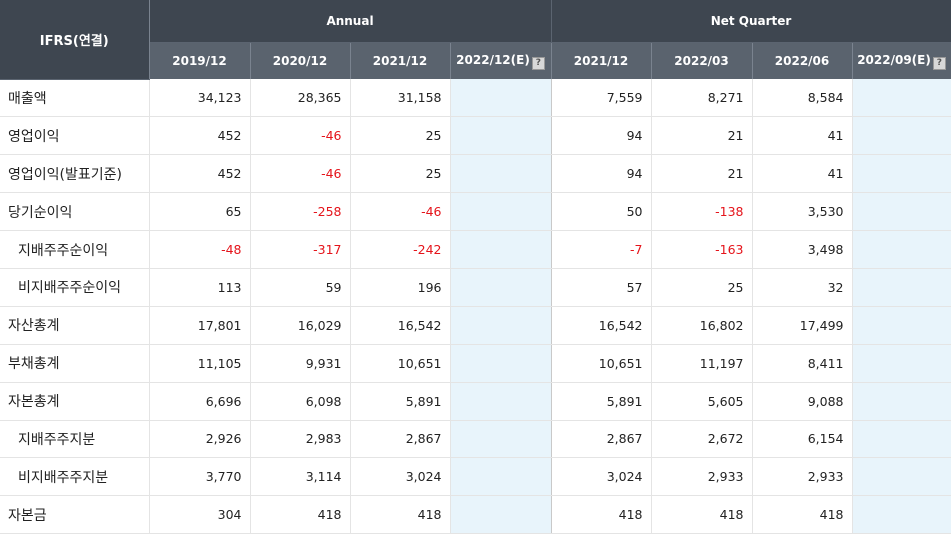 This screenshot has width=951, height=534. Describe the element at coordinates (200, 439) in the screenshot. I see `table-cell: 2,926` at that location.